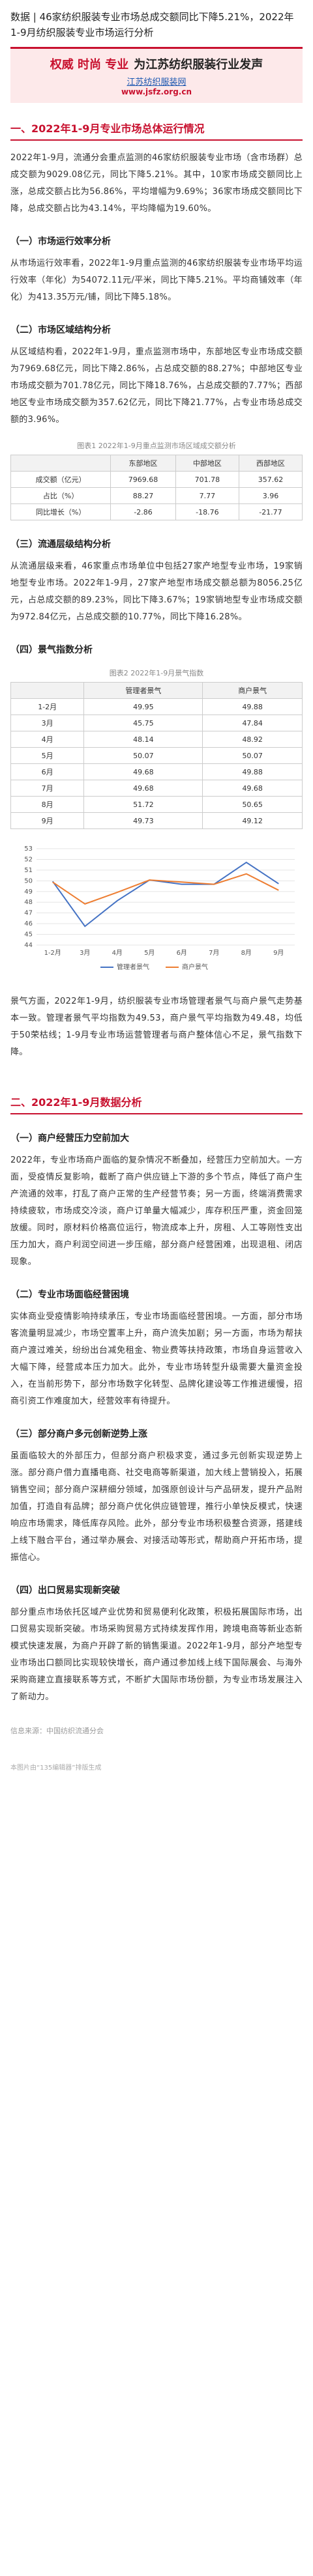  Describe the element at coordinates (156, 91) in the screenshot. I see `site-url: www.jsfz.org.cn` at that location.